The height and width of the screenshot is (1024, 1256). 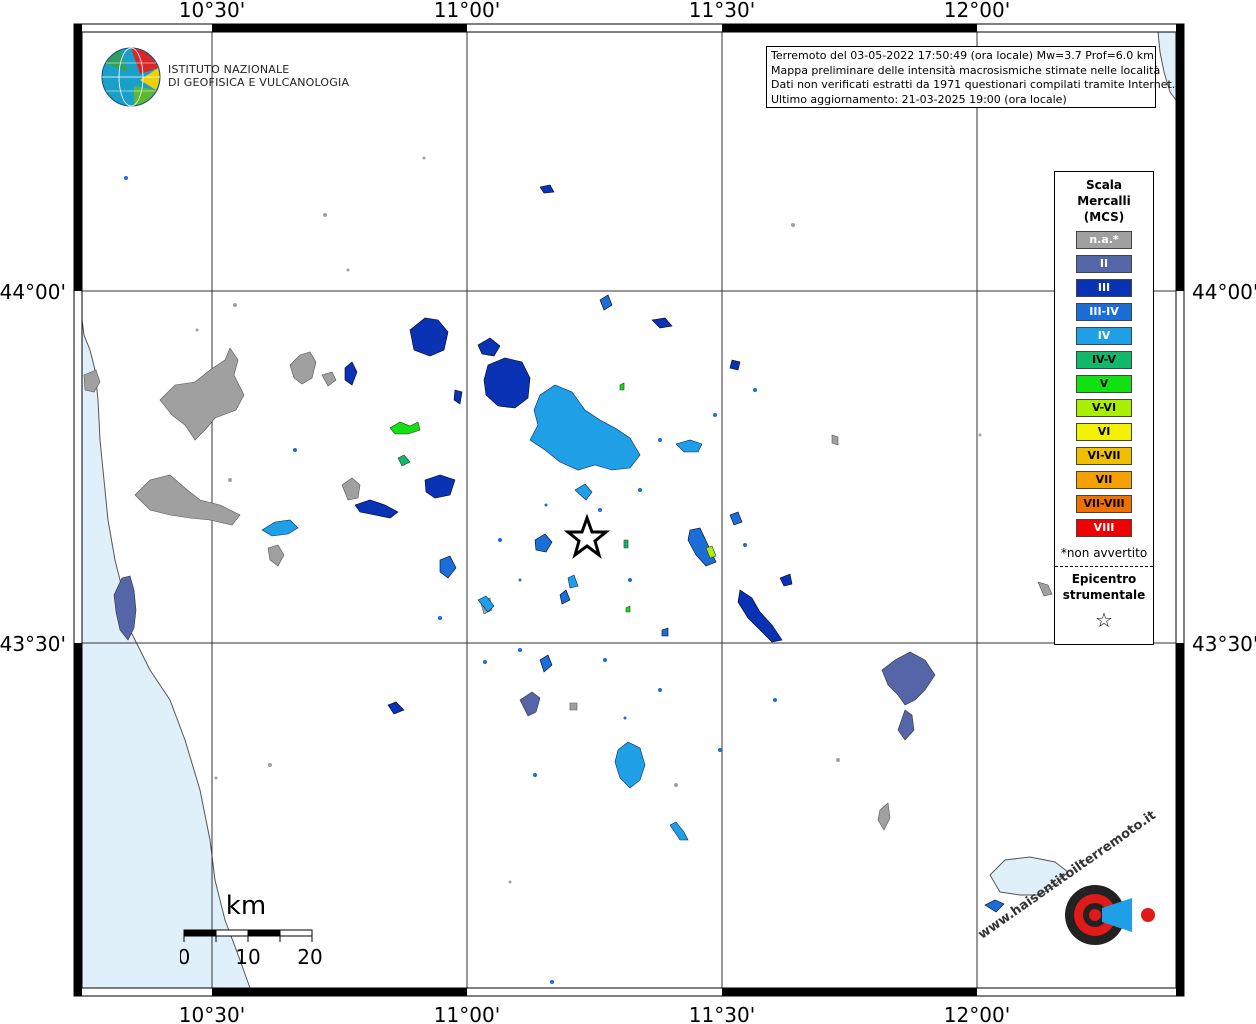 I want to click on legend-item: V-VI, so click(x=1104, y=408).